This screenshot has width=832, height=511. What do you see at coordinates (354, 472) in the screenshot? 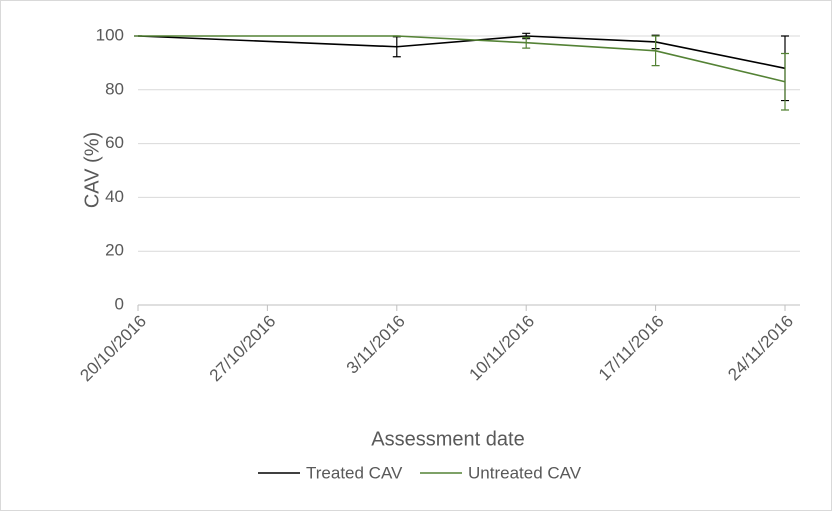
I see `legend-label: Treated CAV` at bounding box center [354, 472].